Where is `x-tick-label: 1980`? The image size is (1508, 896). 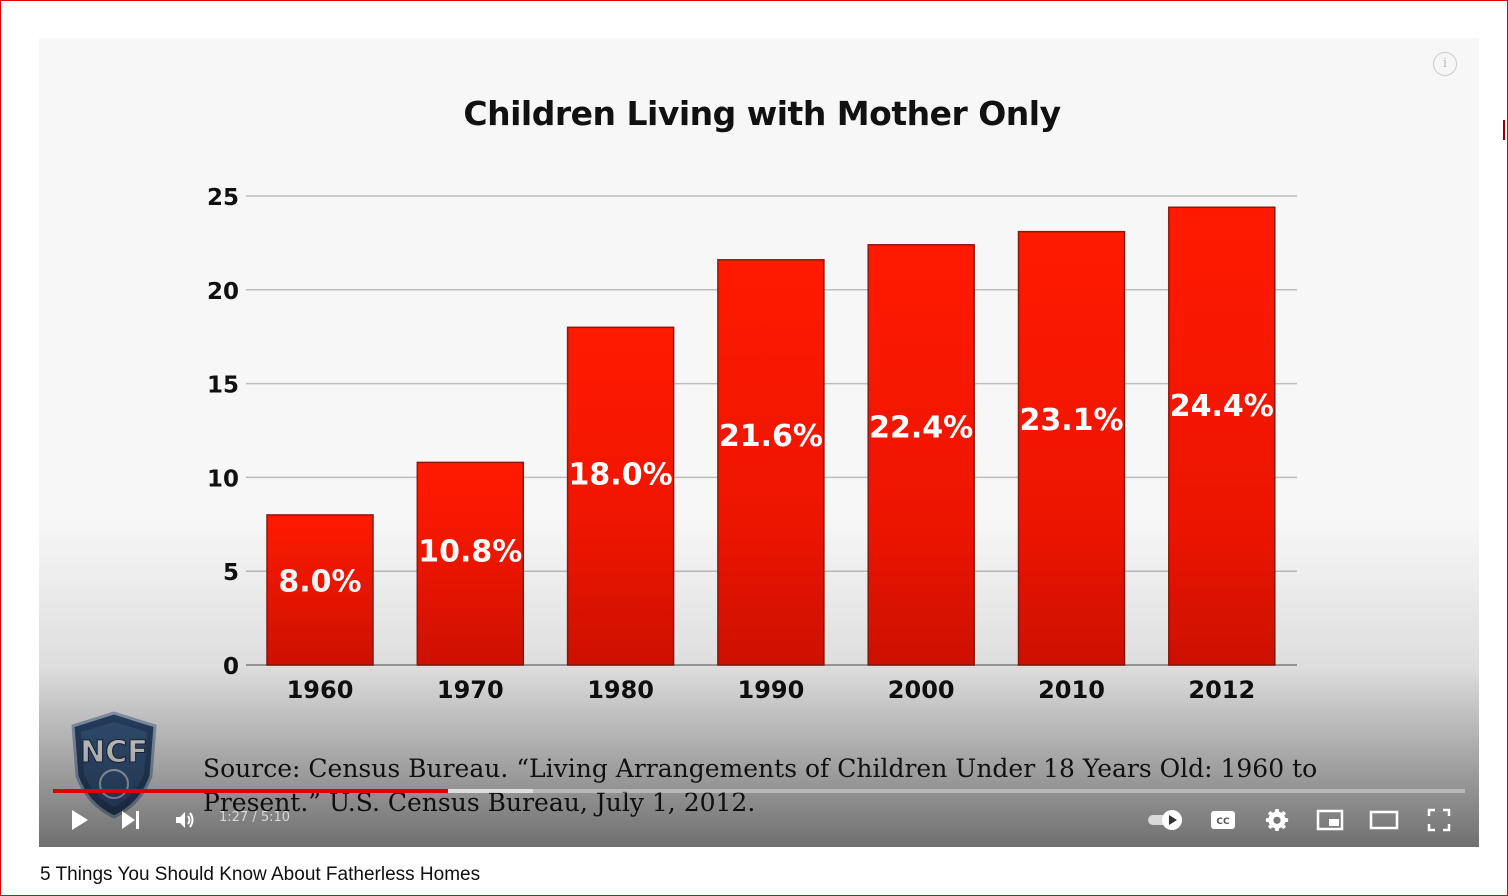 x-tick-label: 1980 is located at coordinates (620, 690).